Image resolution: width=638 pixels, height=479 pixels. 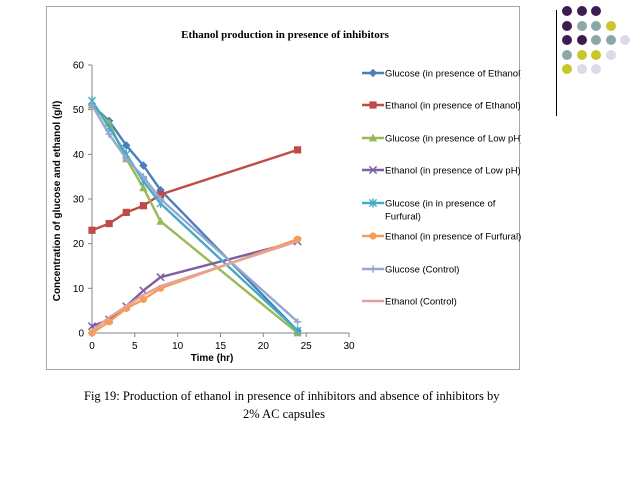 I want to click on legend-entry-4: Ethanol (in presence of Low pH), so click(x=441, y=171).